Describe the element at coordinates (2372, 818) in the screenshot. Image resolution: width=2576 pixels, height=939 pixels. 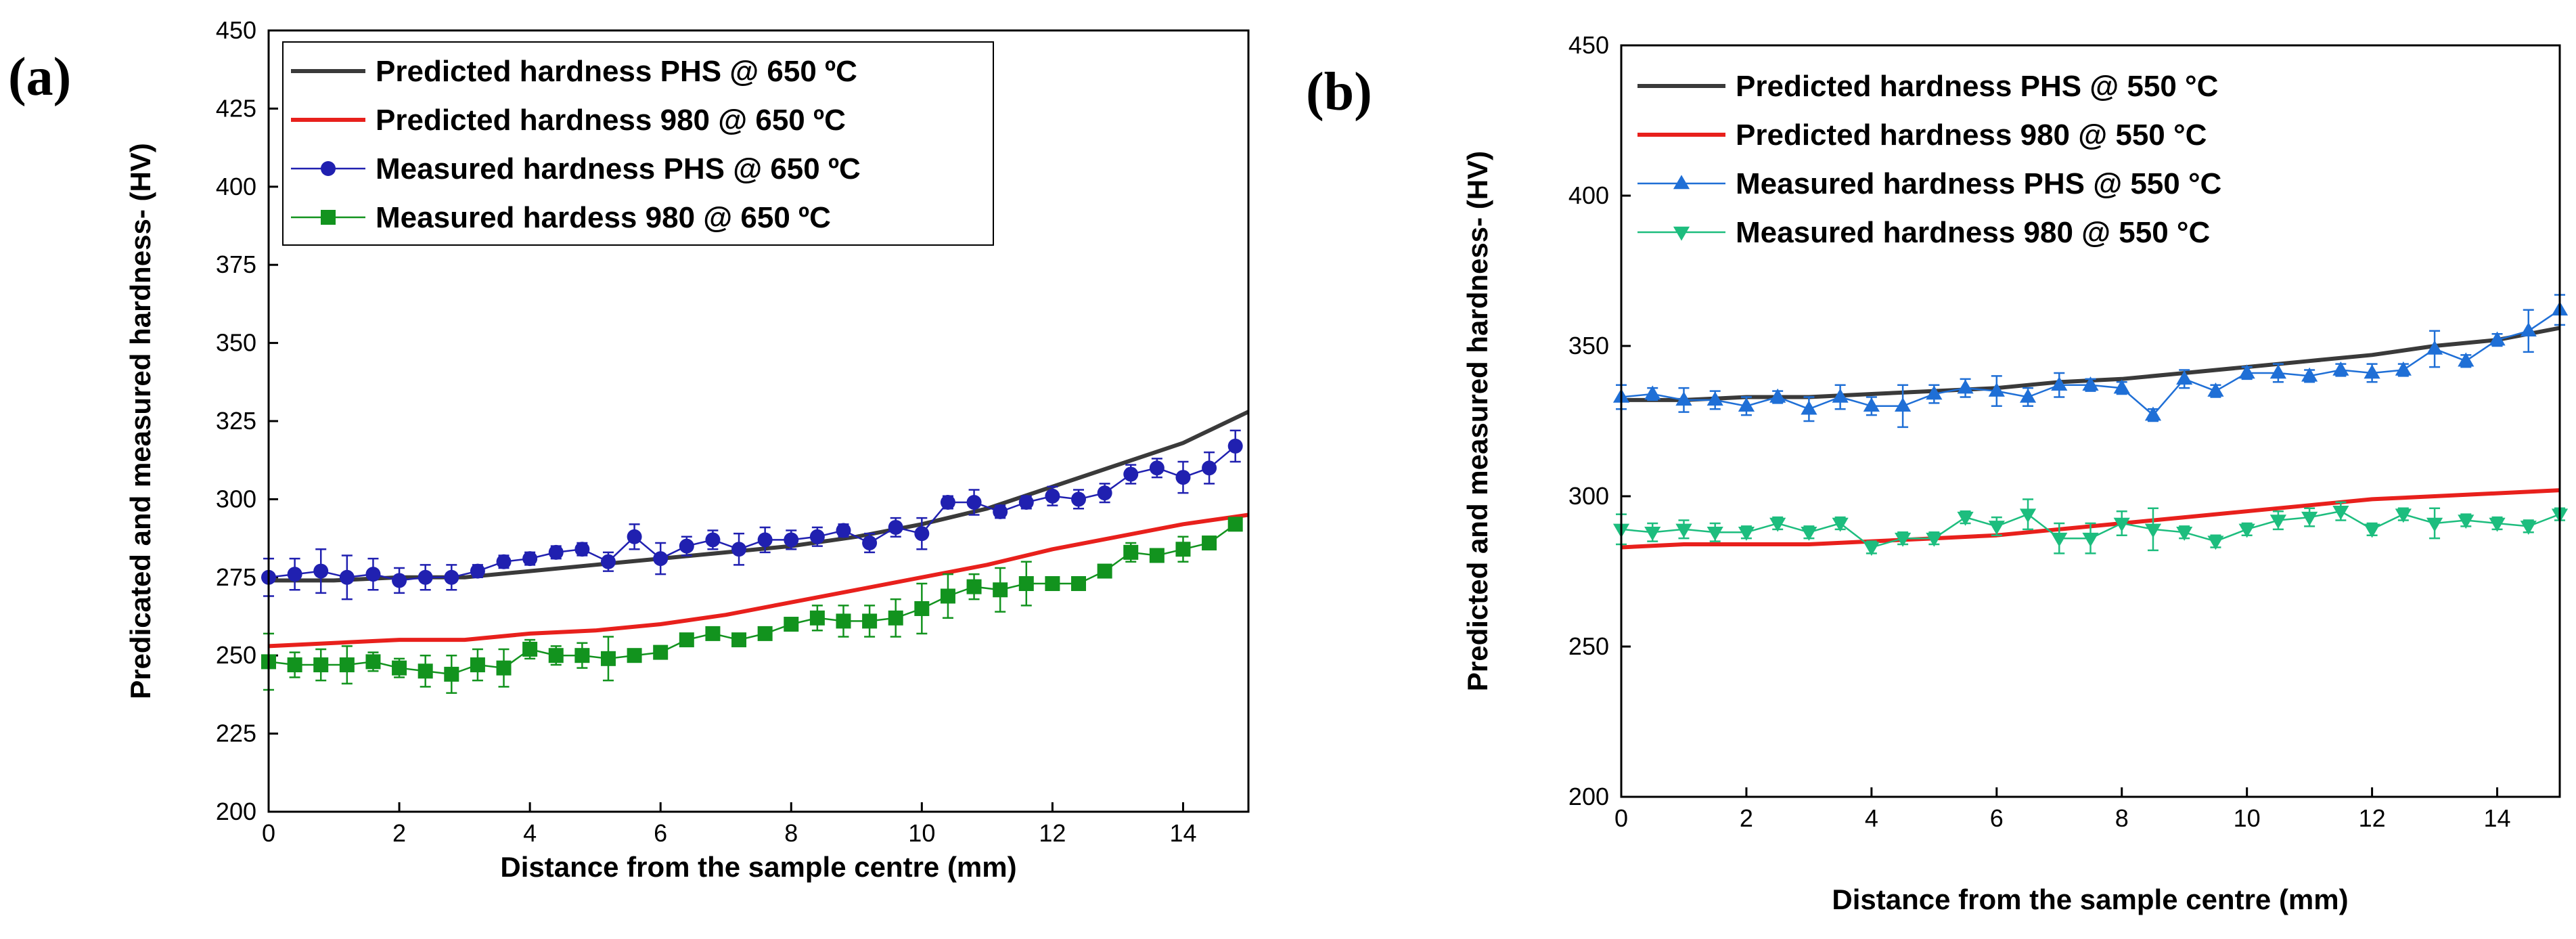
I see `panel-b-x-tick-label: 12` at that location.